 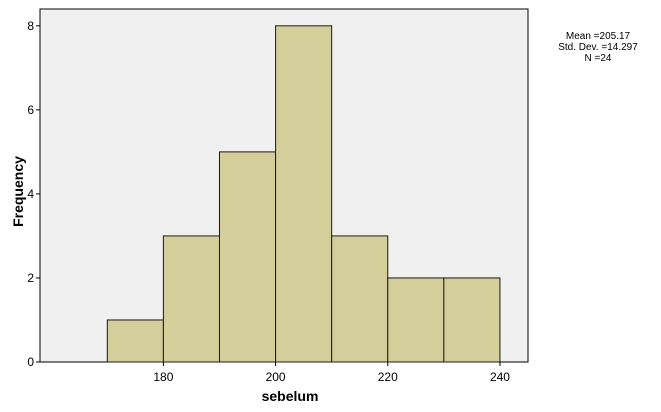 What do you see at coordinates (598, 58) in the screenshot?
I see `n-stat: N =24` at bounding box center [598, 58].